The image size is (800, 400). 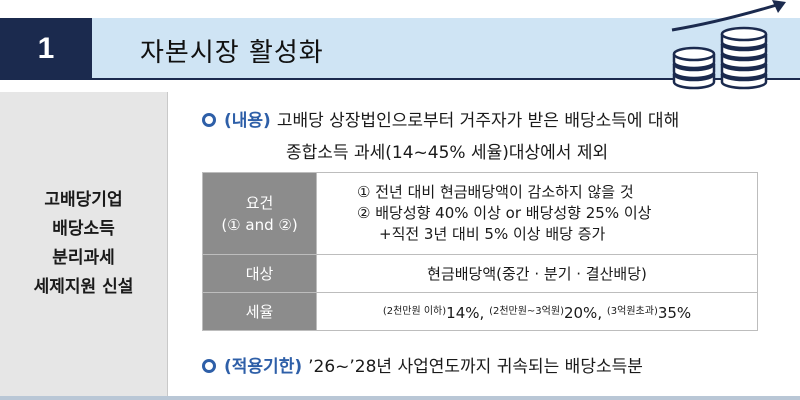 What do you see at coordinates (495, 192) in the screenshot?
I see `requirement-line: ① 전년 대비 현금배당액이 감소하지 않을 것` at bounding box center [495, 192].